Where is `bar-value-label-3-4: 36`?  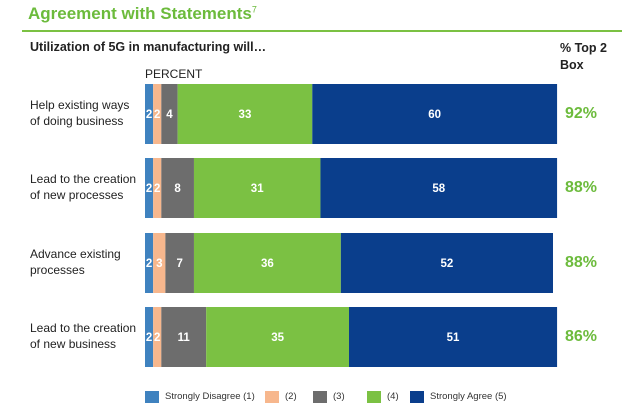
bar-value-label-3-4: 36 is located at coordinates (267, 264).